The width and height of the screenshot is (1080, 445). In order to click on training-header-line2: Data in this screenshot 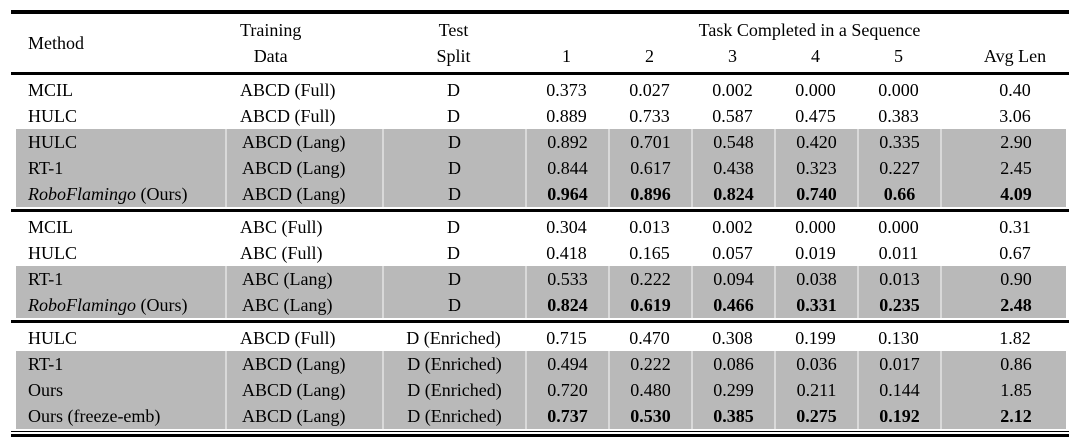, I will do `click(270, 55)`.